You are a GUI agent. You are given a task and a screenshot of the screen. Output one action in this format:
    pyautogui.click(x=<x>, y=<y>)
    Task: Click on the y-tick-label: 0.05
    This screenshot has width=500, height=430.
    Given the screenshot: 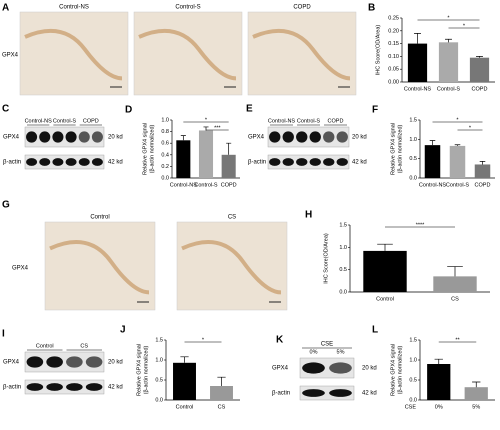 What is the action you would take?
    pyautogui.click(x=393, y=70)
    